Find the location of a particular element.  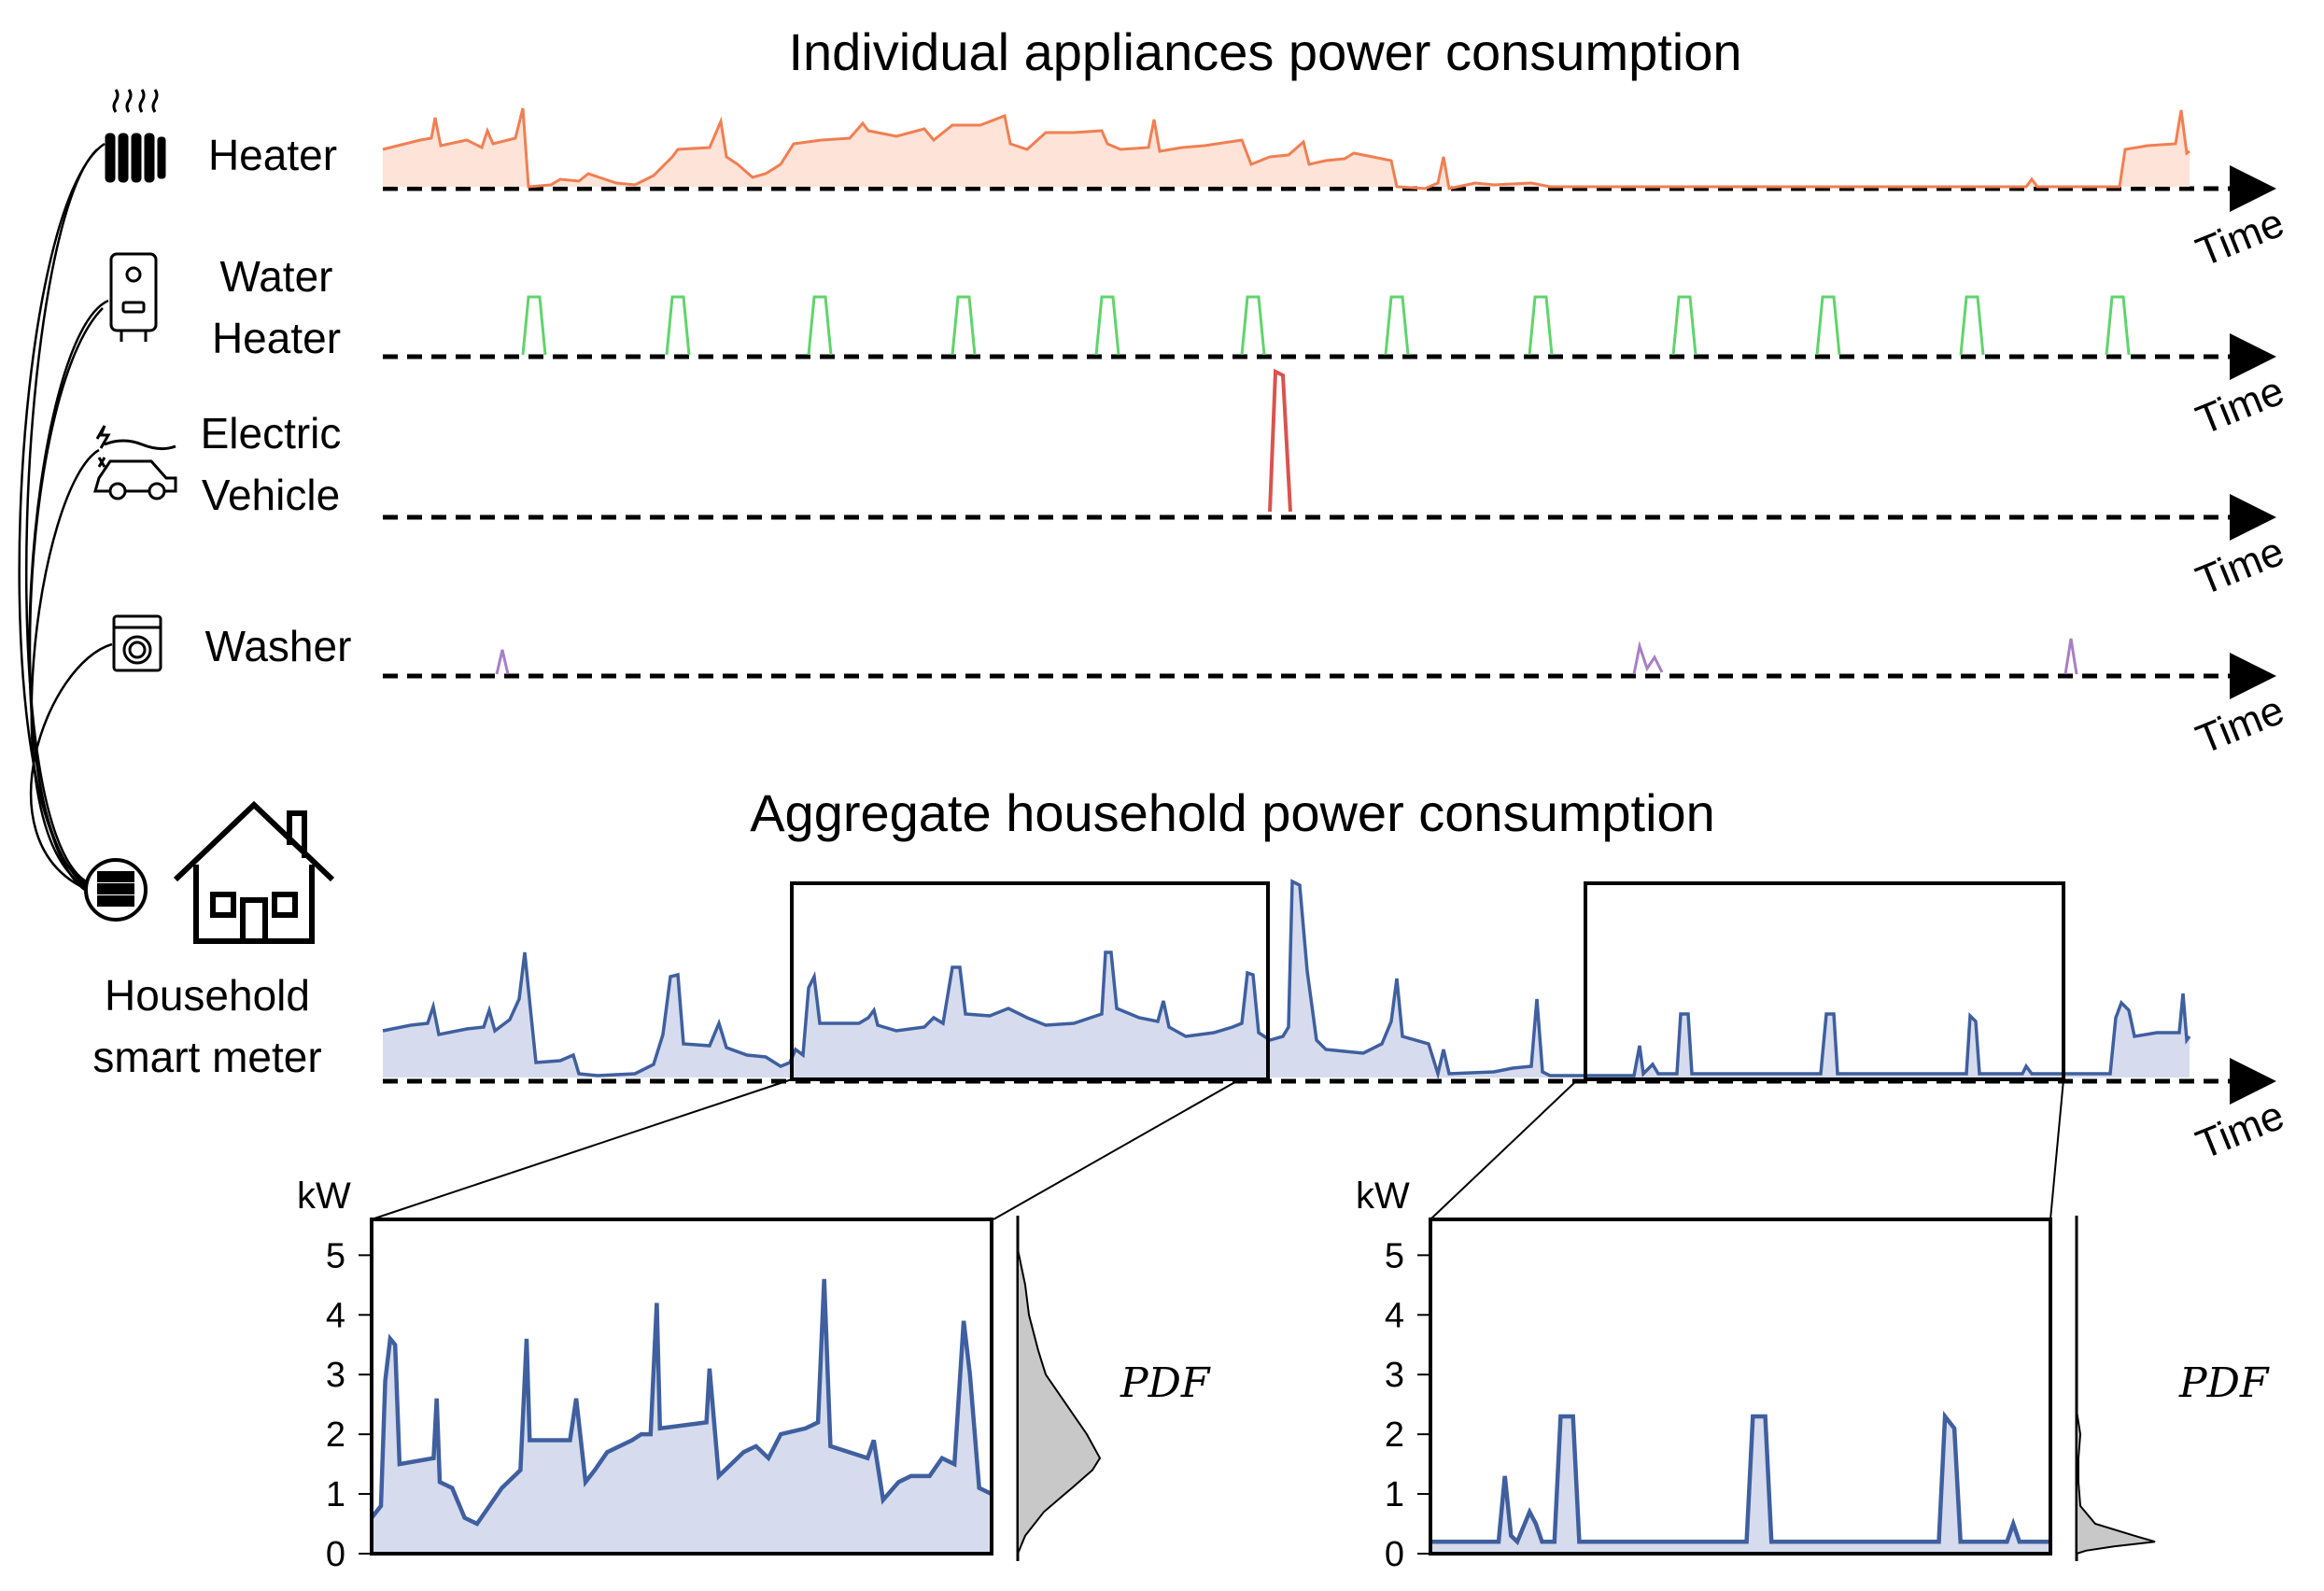

meter-label-line1: Household is located at coordinates (207, 995).